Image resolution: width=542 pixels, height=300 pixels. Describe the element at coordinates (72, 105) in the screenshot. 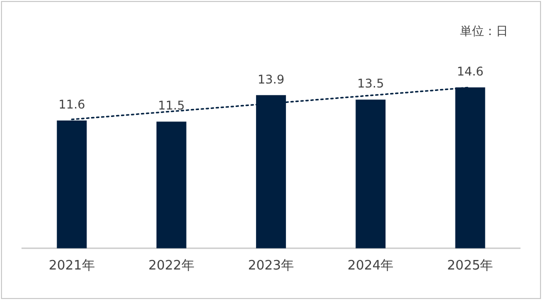

I see `data-label: 11.6` at that location.